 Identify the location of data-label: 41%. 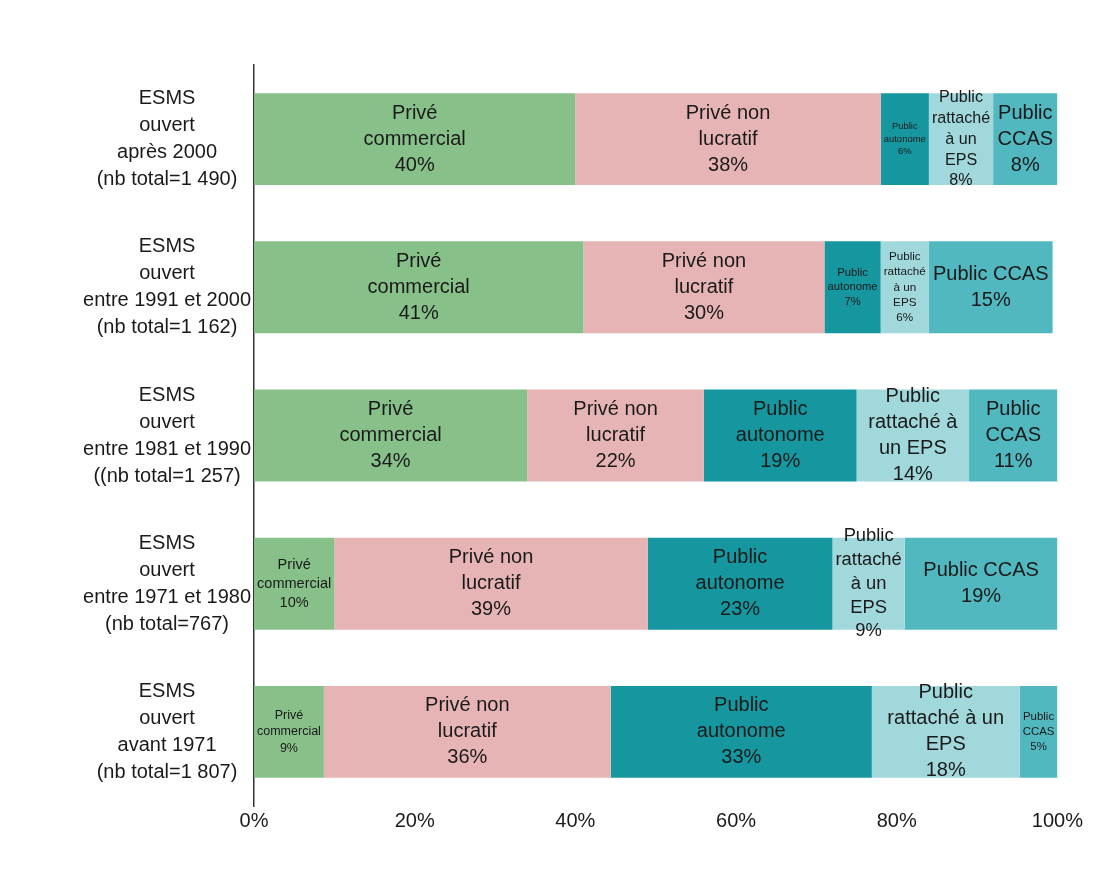
(418, 311).